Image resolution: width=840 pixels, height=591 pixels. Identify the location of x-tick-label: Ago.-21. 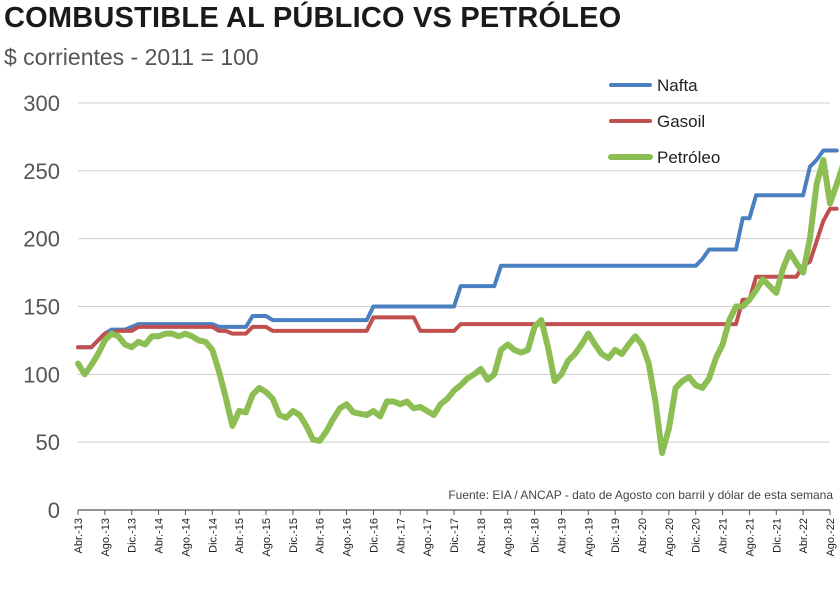
(750, 537).